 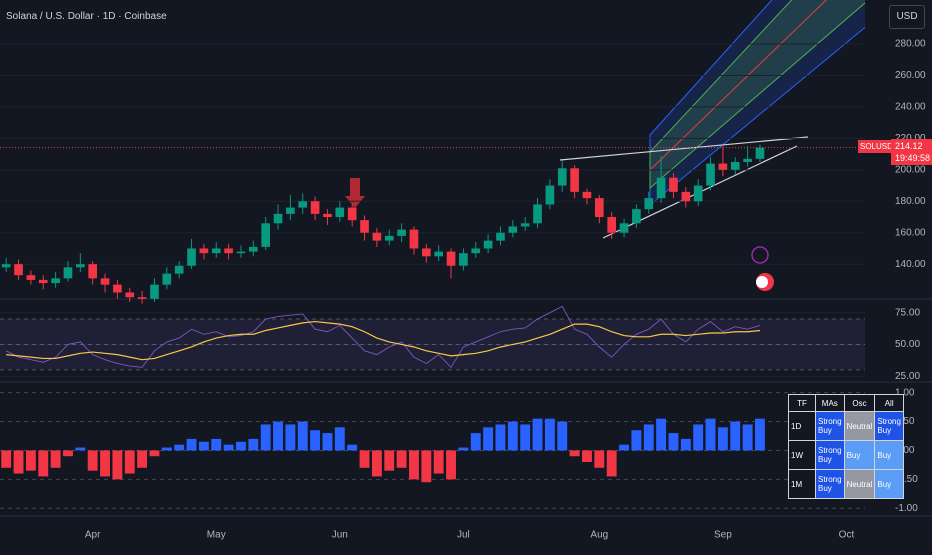 I want to click on symbol-label: SOLUSD, so click(x=876, y=146).